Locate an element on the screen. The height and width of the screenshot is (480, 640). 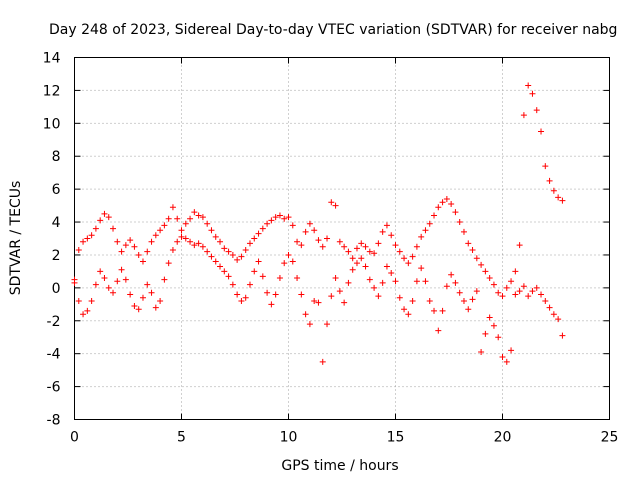
y-tick-label: 14 is located at coordinates (52, 59).